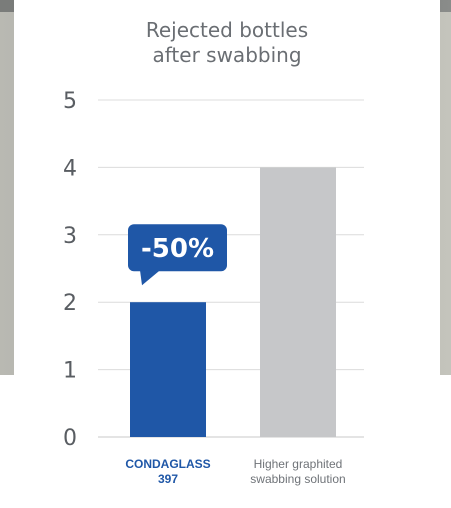 This screenshot has height=508, width=451. What do you see at coordinates (70, 101) in the screenshot?
I see `y-tick-label-5: 5` at bounding box center [70, 101].